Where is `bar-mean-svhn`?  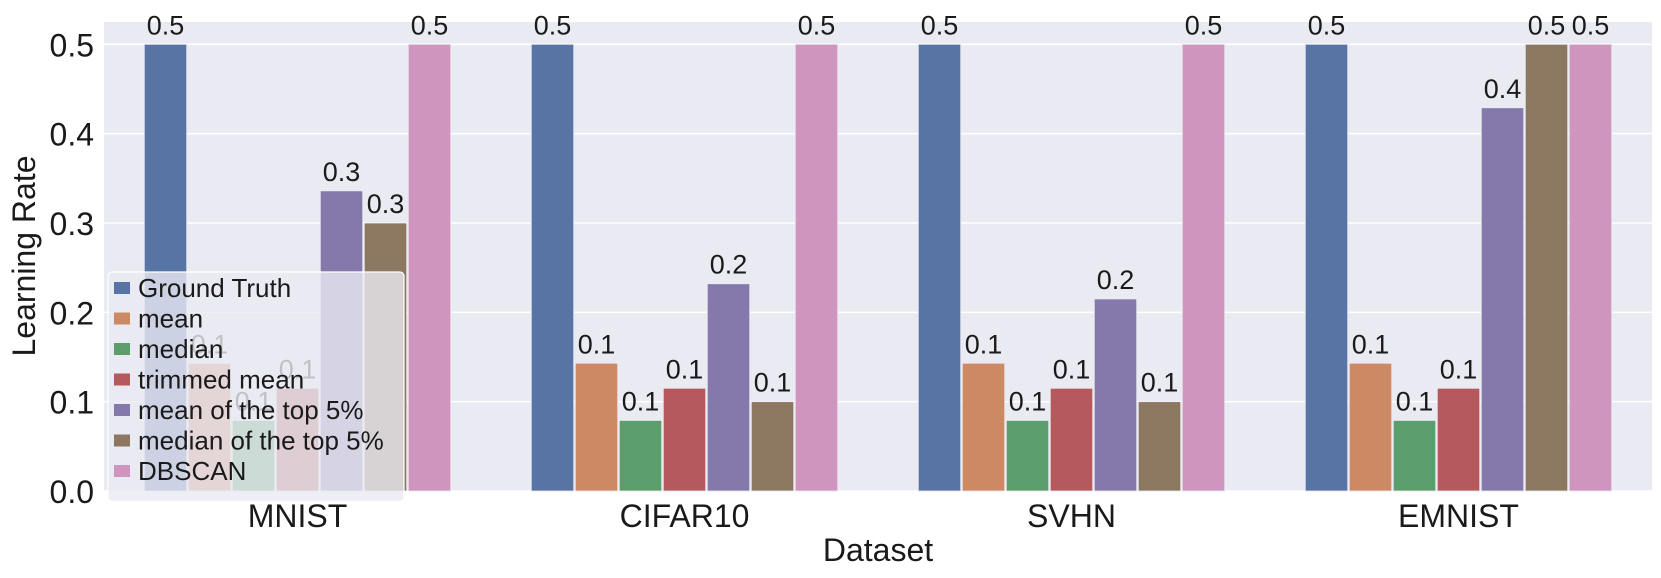 bar-mean-svhn is located at coordinates (983, 427).